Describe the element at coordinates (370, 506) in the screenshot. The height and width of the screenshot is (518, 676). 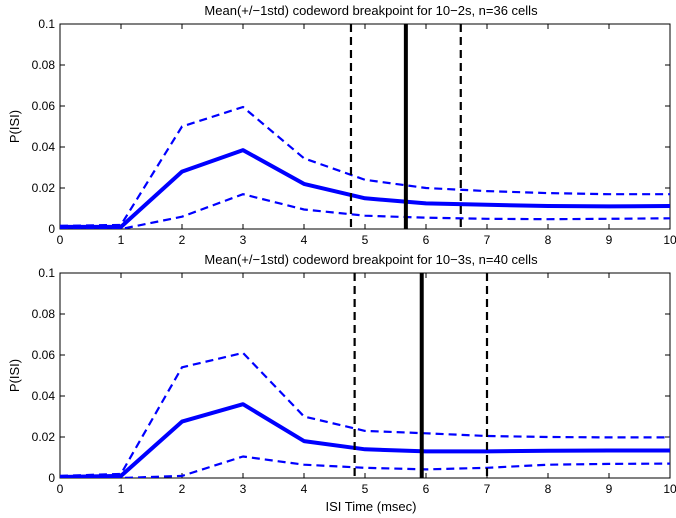
I see `x-axis-label: ISI Time (msec)` at that location.